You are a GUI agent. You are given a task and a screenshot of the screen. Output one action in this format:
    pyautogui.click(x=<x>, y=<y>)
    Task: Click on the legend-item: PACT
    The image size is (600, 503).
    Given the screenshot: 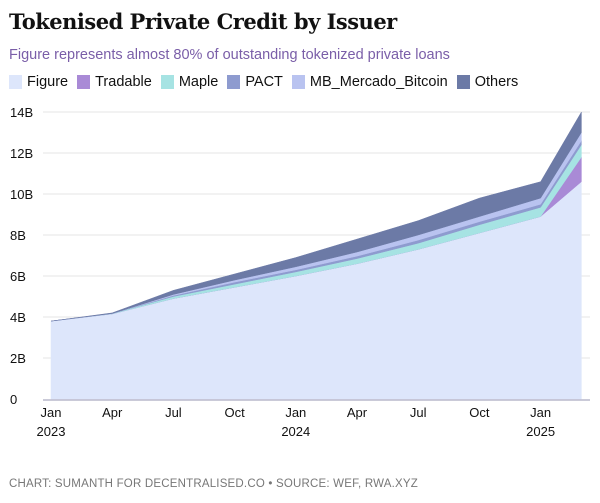 What is the action you would take?
    pyautogui.click(x=255, y=82)
    